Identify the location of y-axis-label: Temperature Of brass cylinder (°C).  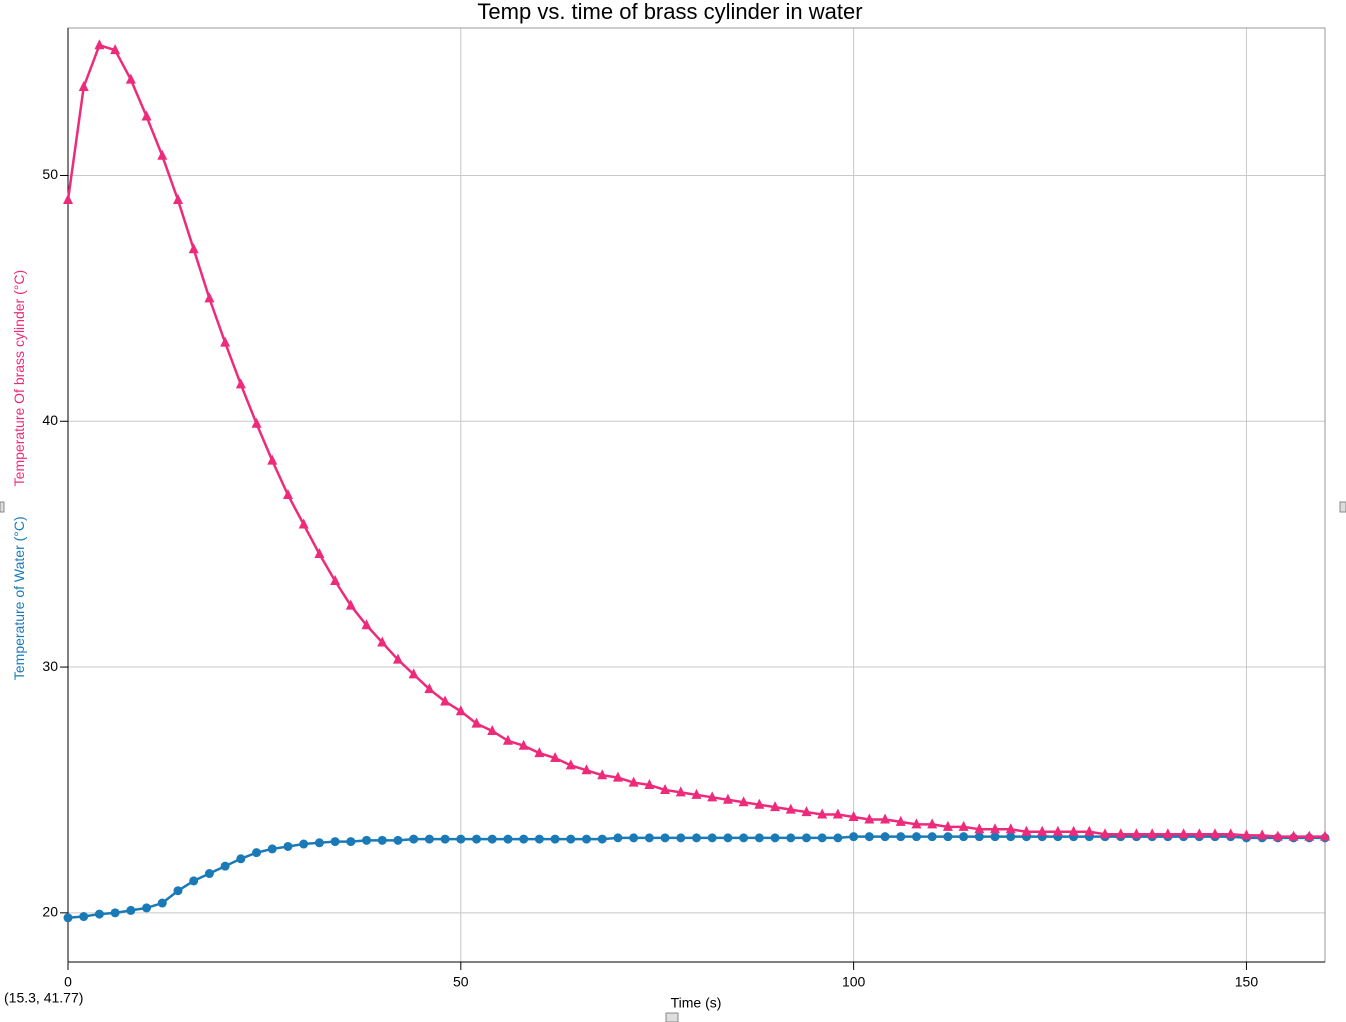
(19, 378).